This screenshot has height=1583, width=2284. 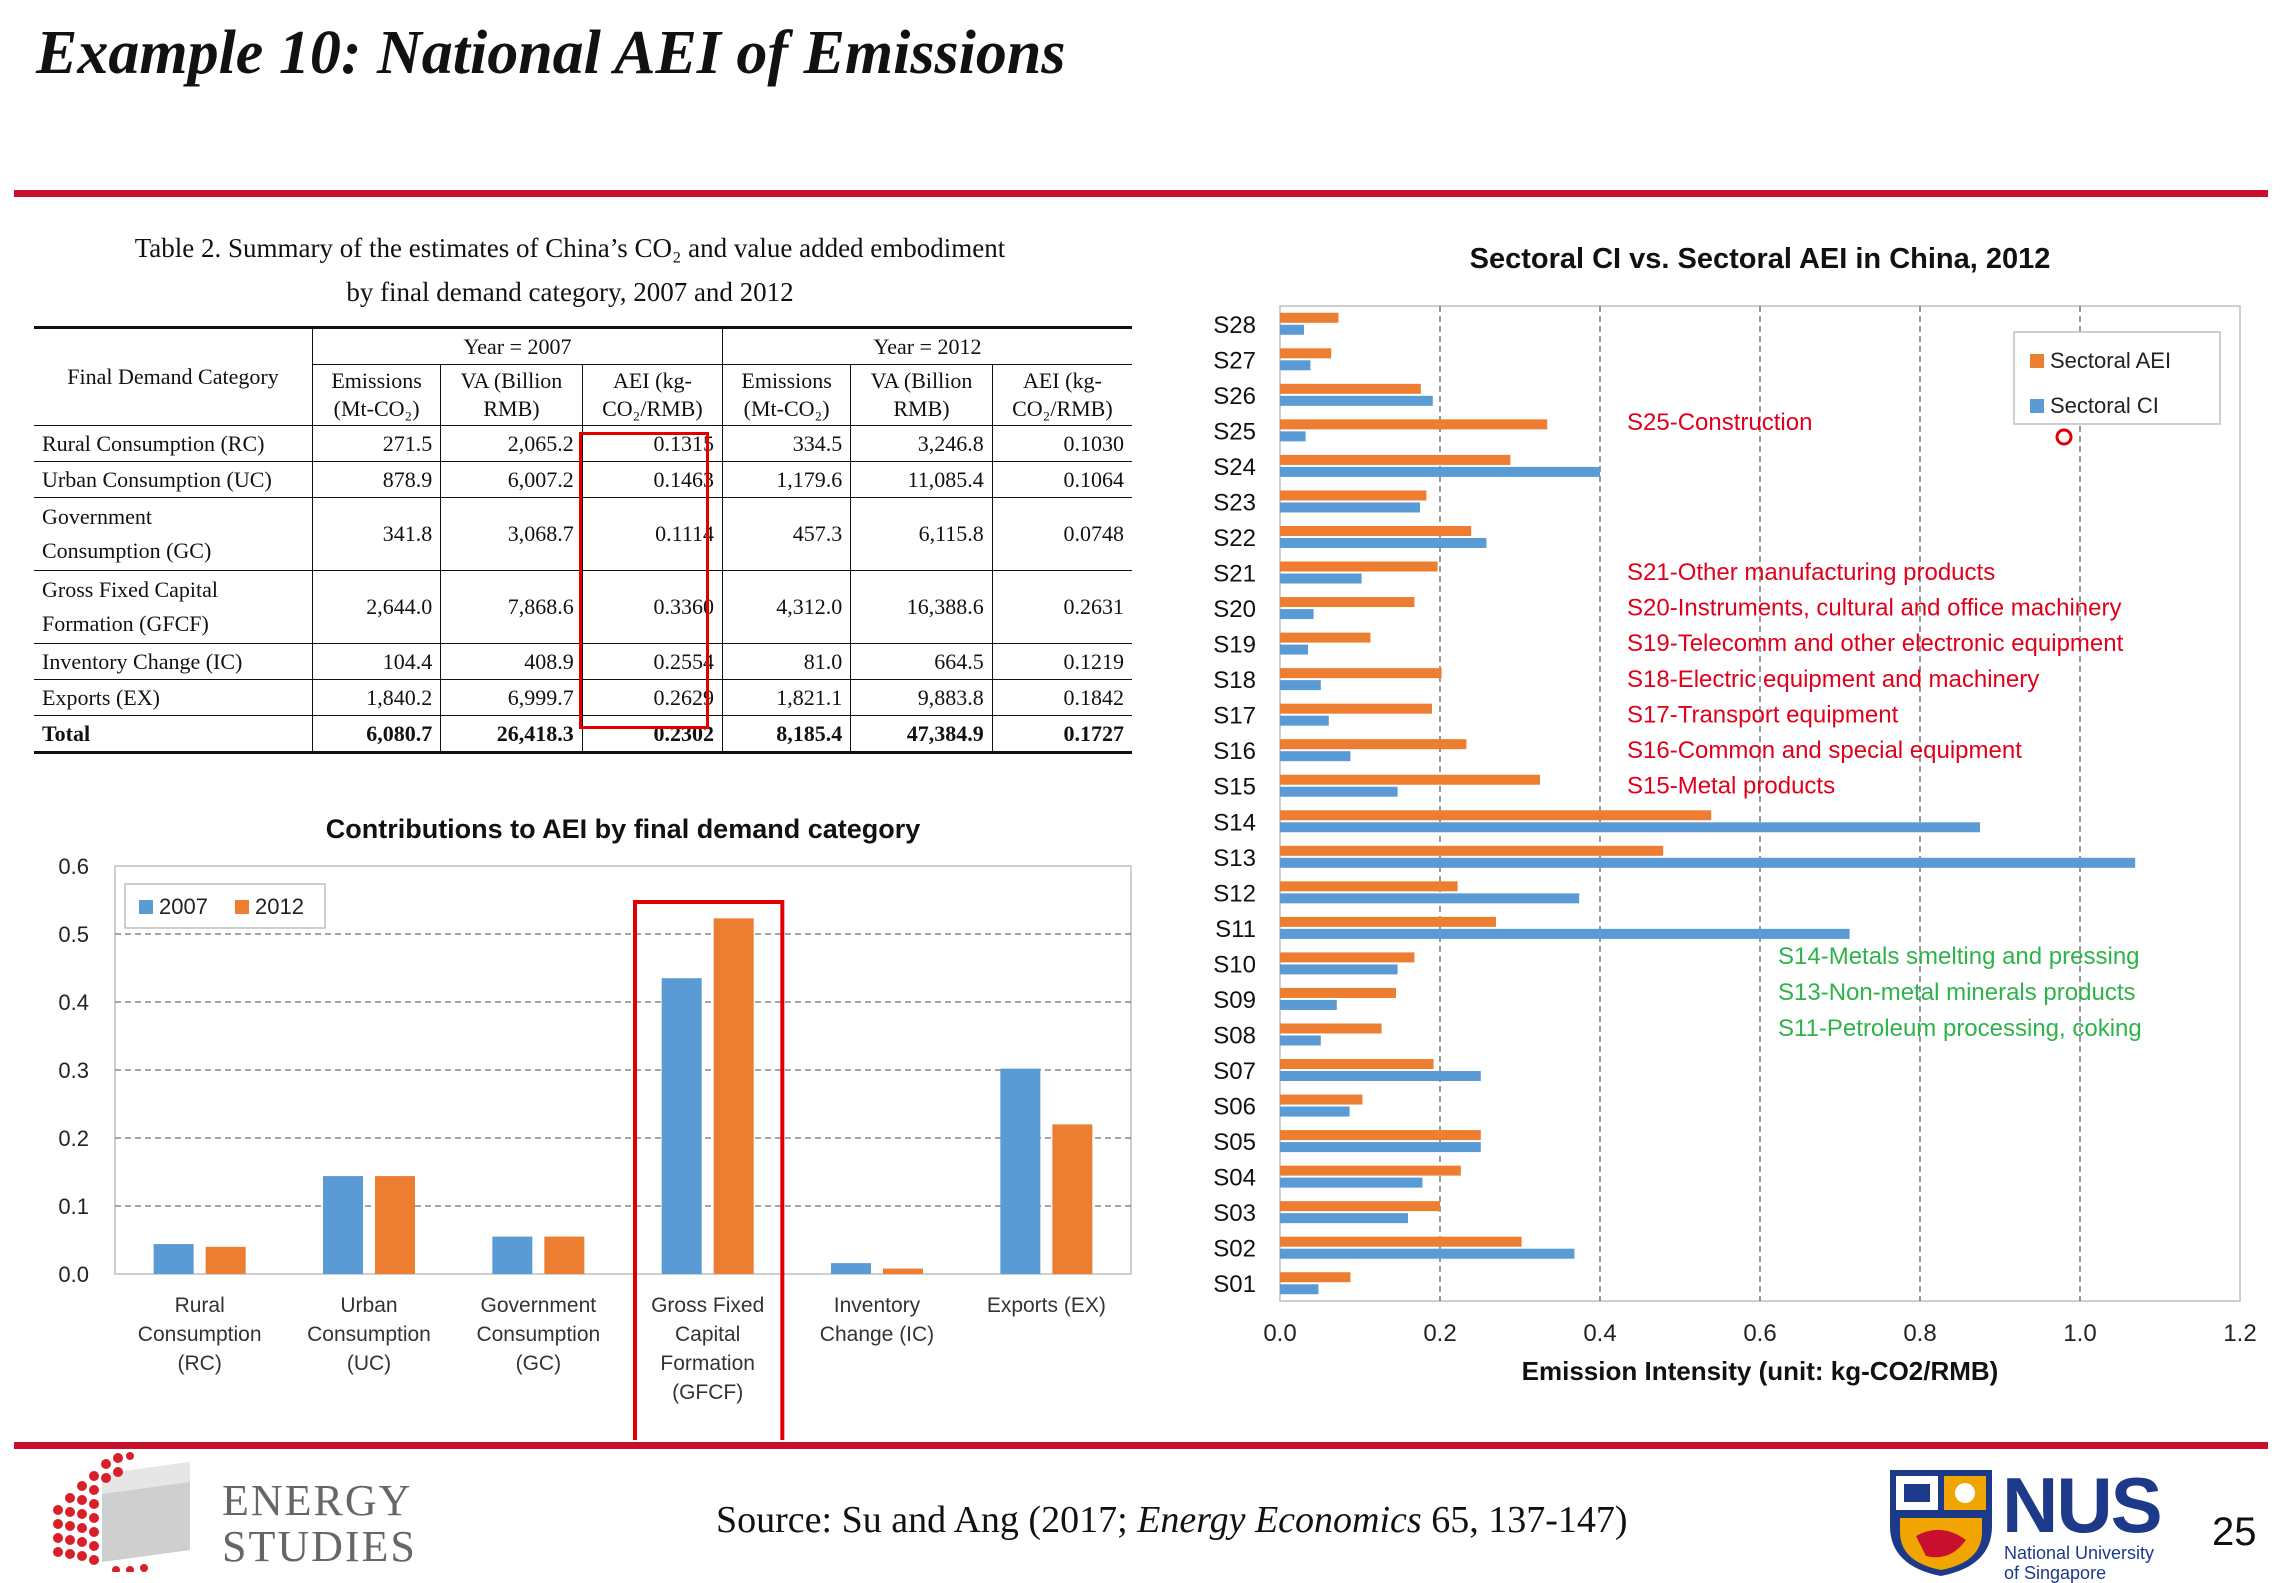 I want to click on bar-ci-S05, so click(x=1380, y=1147).